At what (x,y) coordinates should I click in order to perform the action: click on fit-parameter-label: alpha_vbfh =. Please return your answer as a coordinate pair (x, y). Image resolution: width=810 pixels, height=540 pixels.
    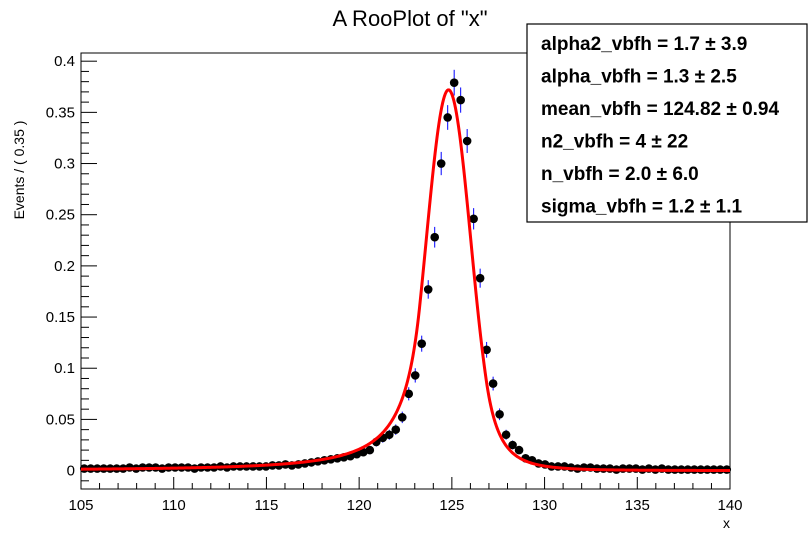
    Looking at the image, I should click on (602, 77).